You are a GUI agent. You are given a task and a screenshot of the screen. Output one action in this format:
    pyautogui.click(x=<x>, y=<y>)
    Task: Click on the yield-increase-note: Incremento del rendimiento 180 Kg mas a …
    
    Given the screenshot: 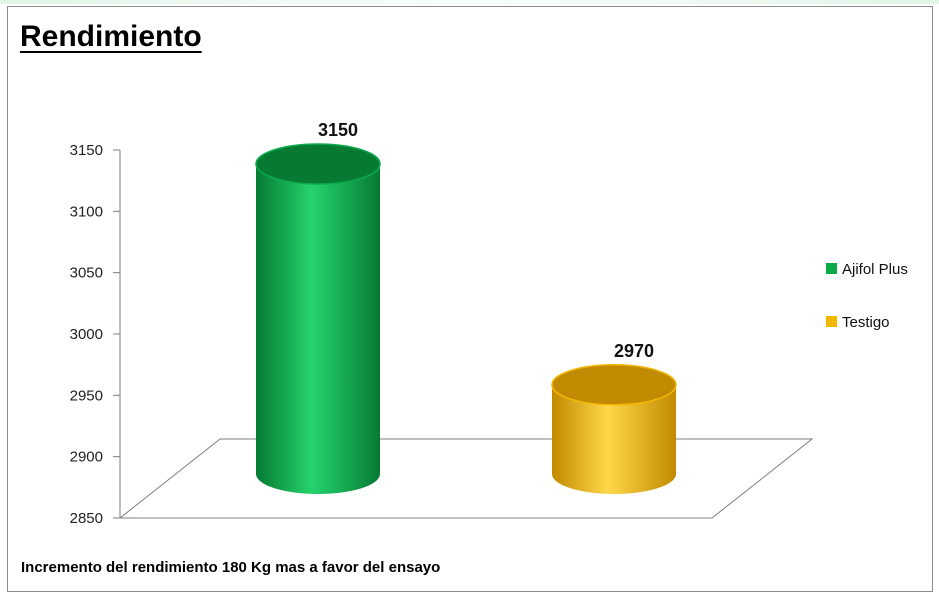 What is the action you would take?
    pyautogui.click(x=231, y=567)
    